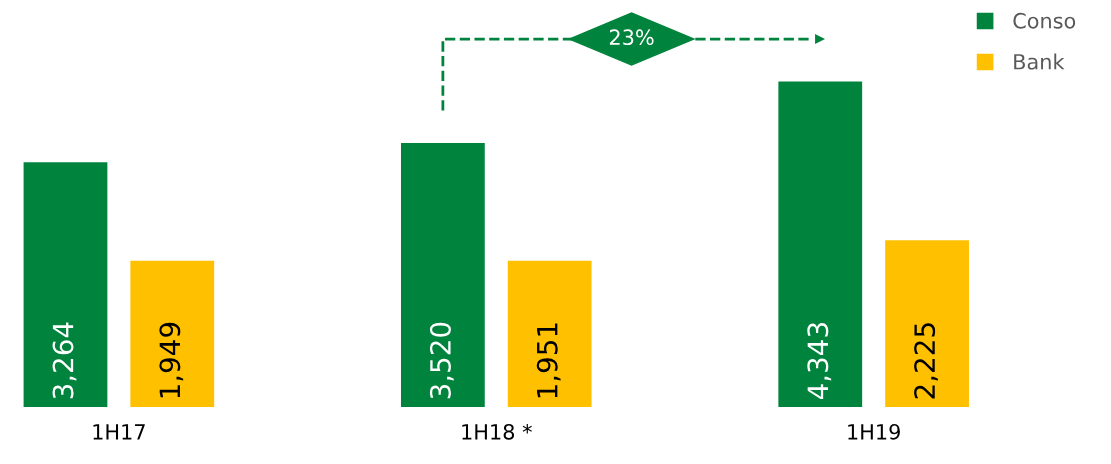 The height and width of the screenshot is (464, 1111). What do you see at coordinates (1044, 20) in the screenshot?
I see `legend-label: Conso` at bounding box center [1044, 20].